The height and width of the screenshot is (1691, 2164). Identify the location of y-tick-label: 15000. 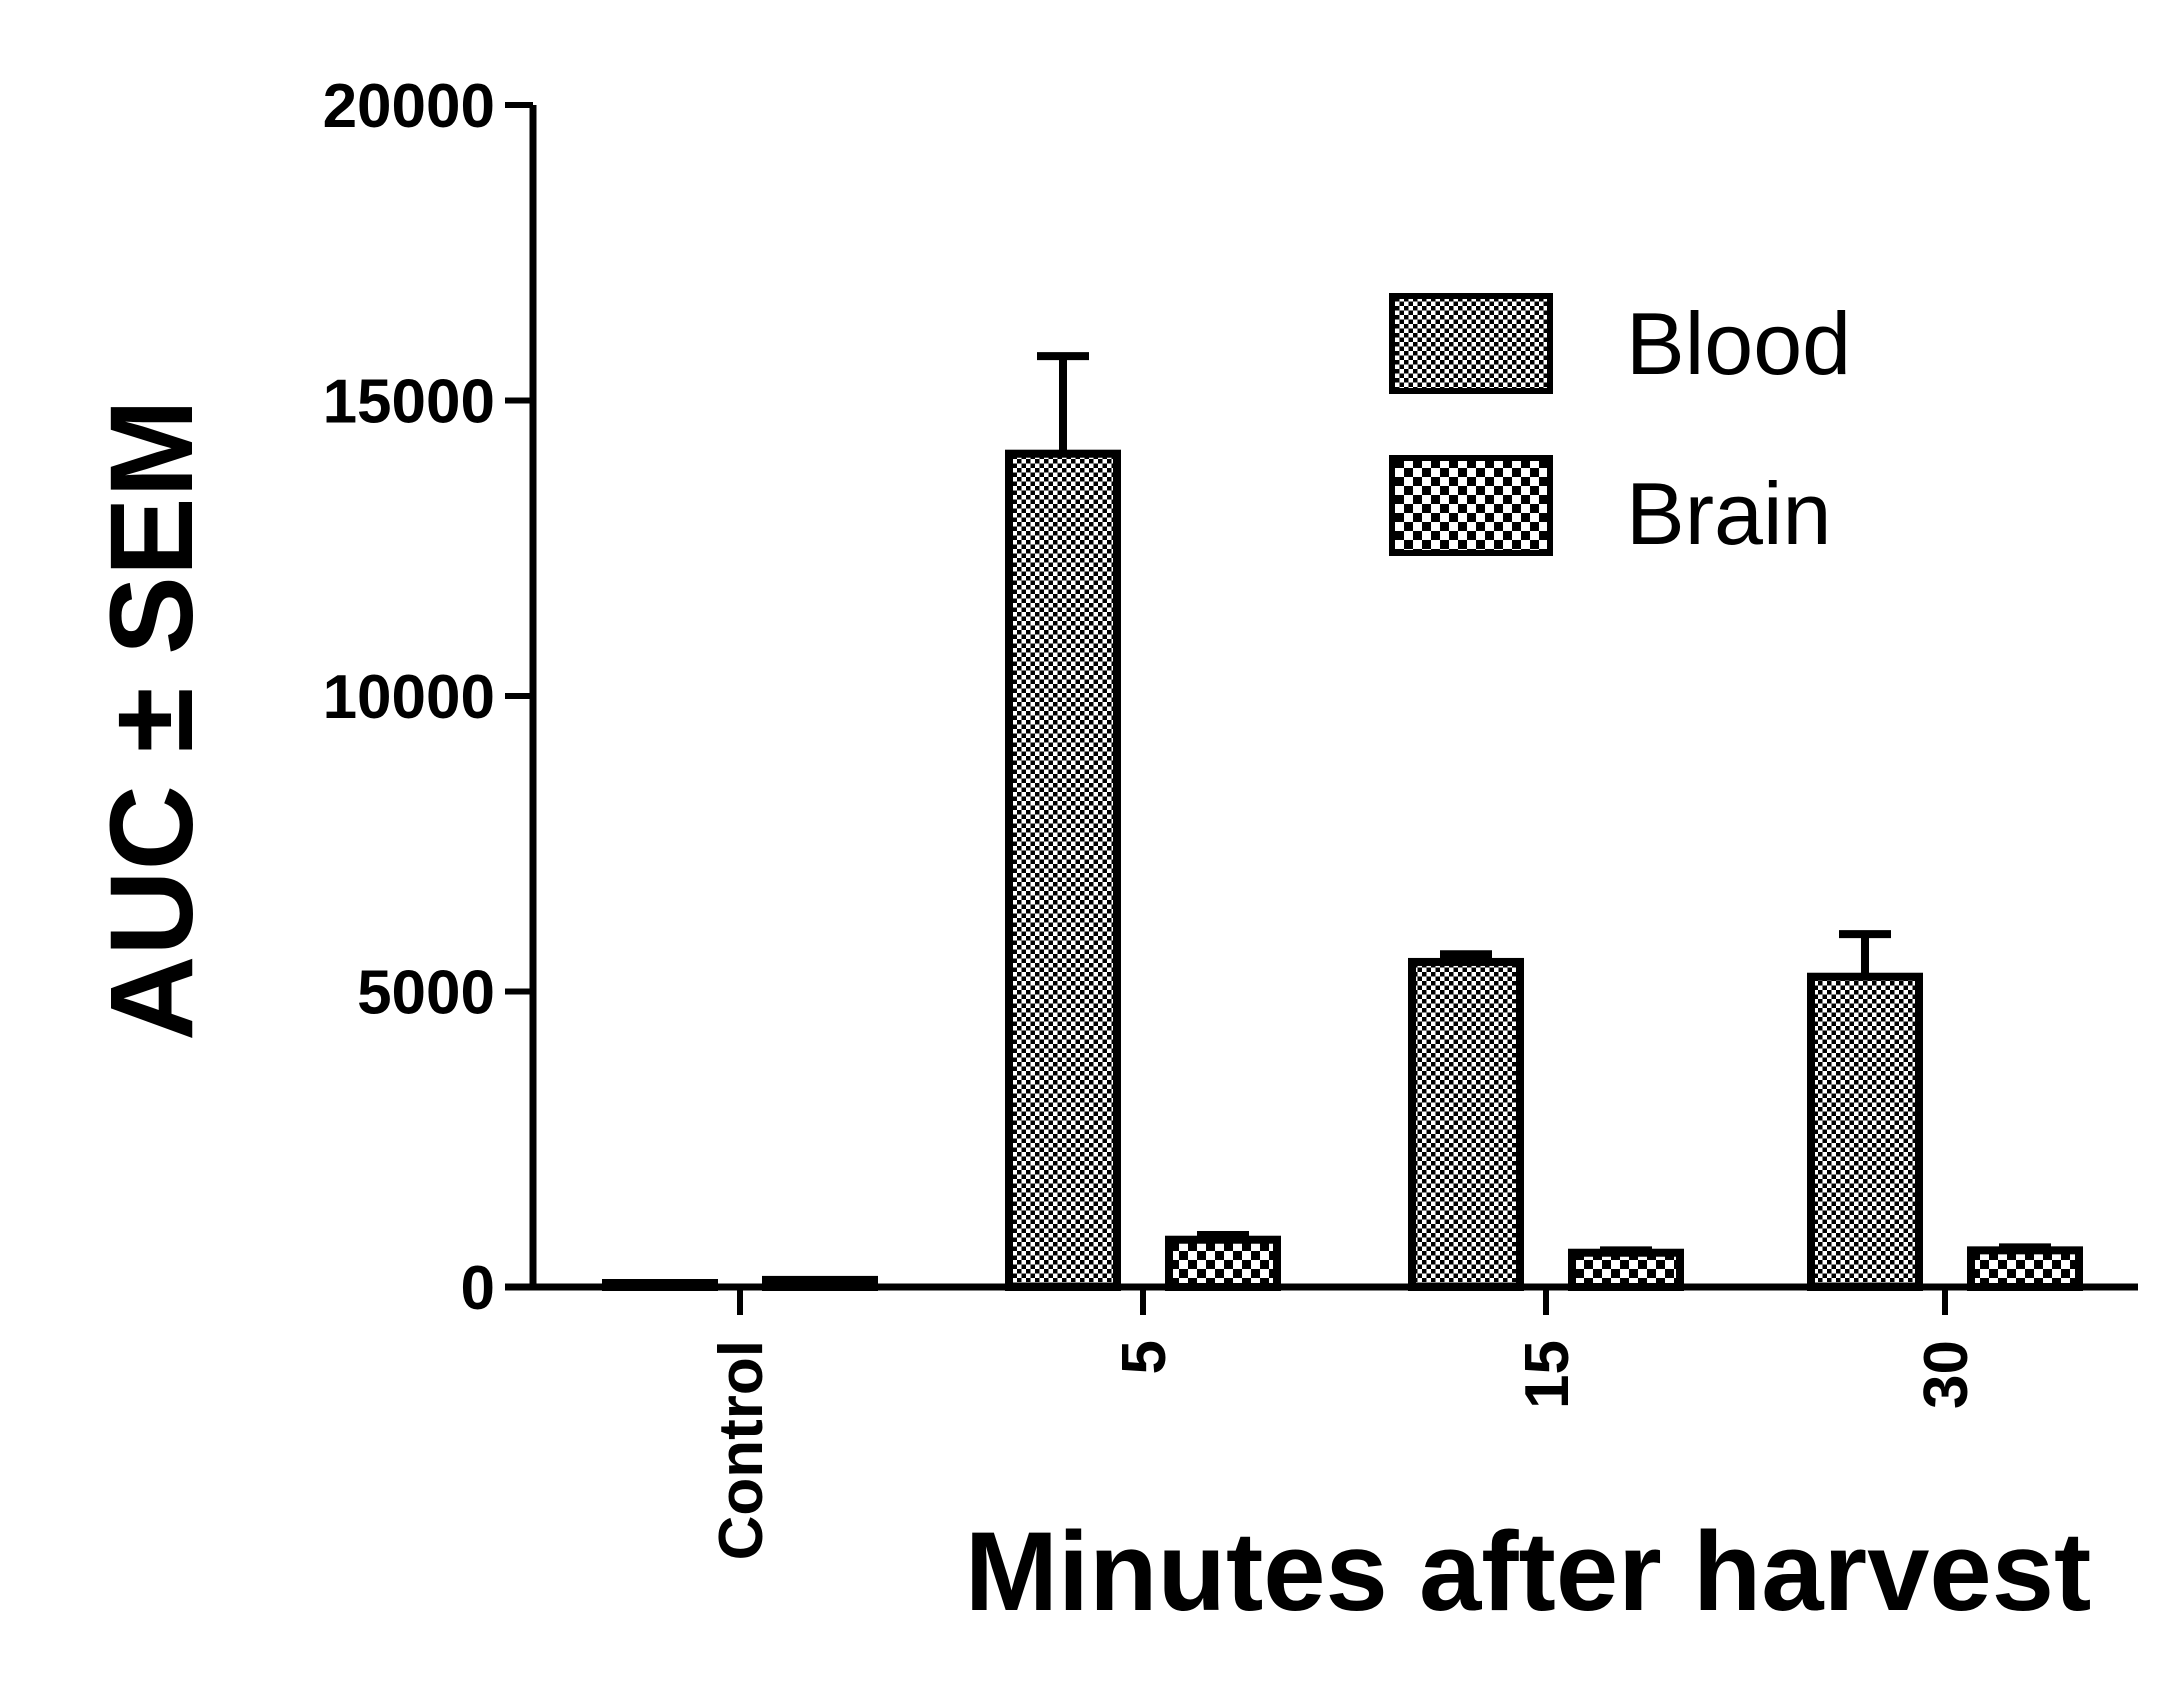
(409, 402).